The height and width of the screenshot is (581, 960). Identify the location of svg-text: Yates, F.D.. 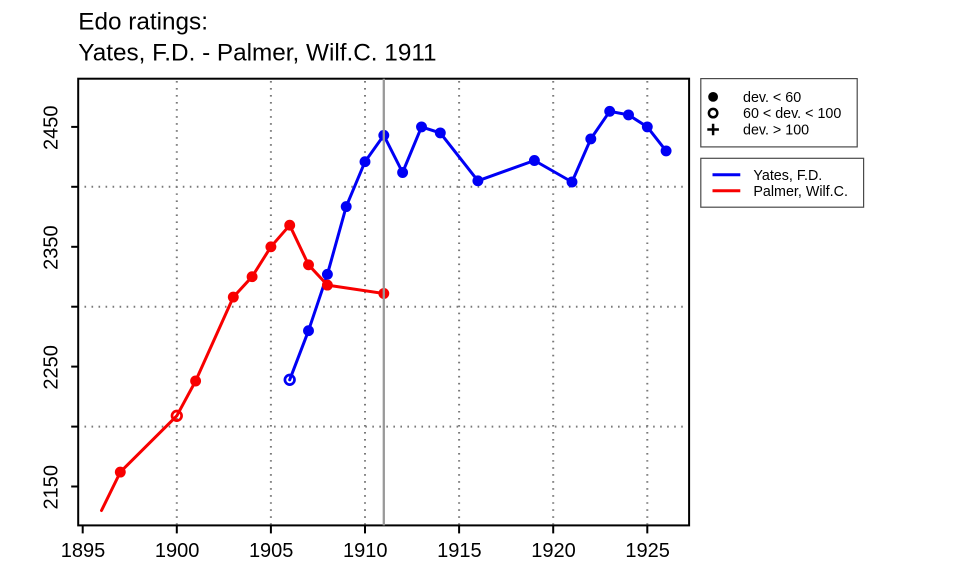
(787, 176).